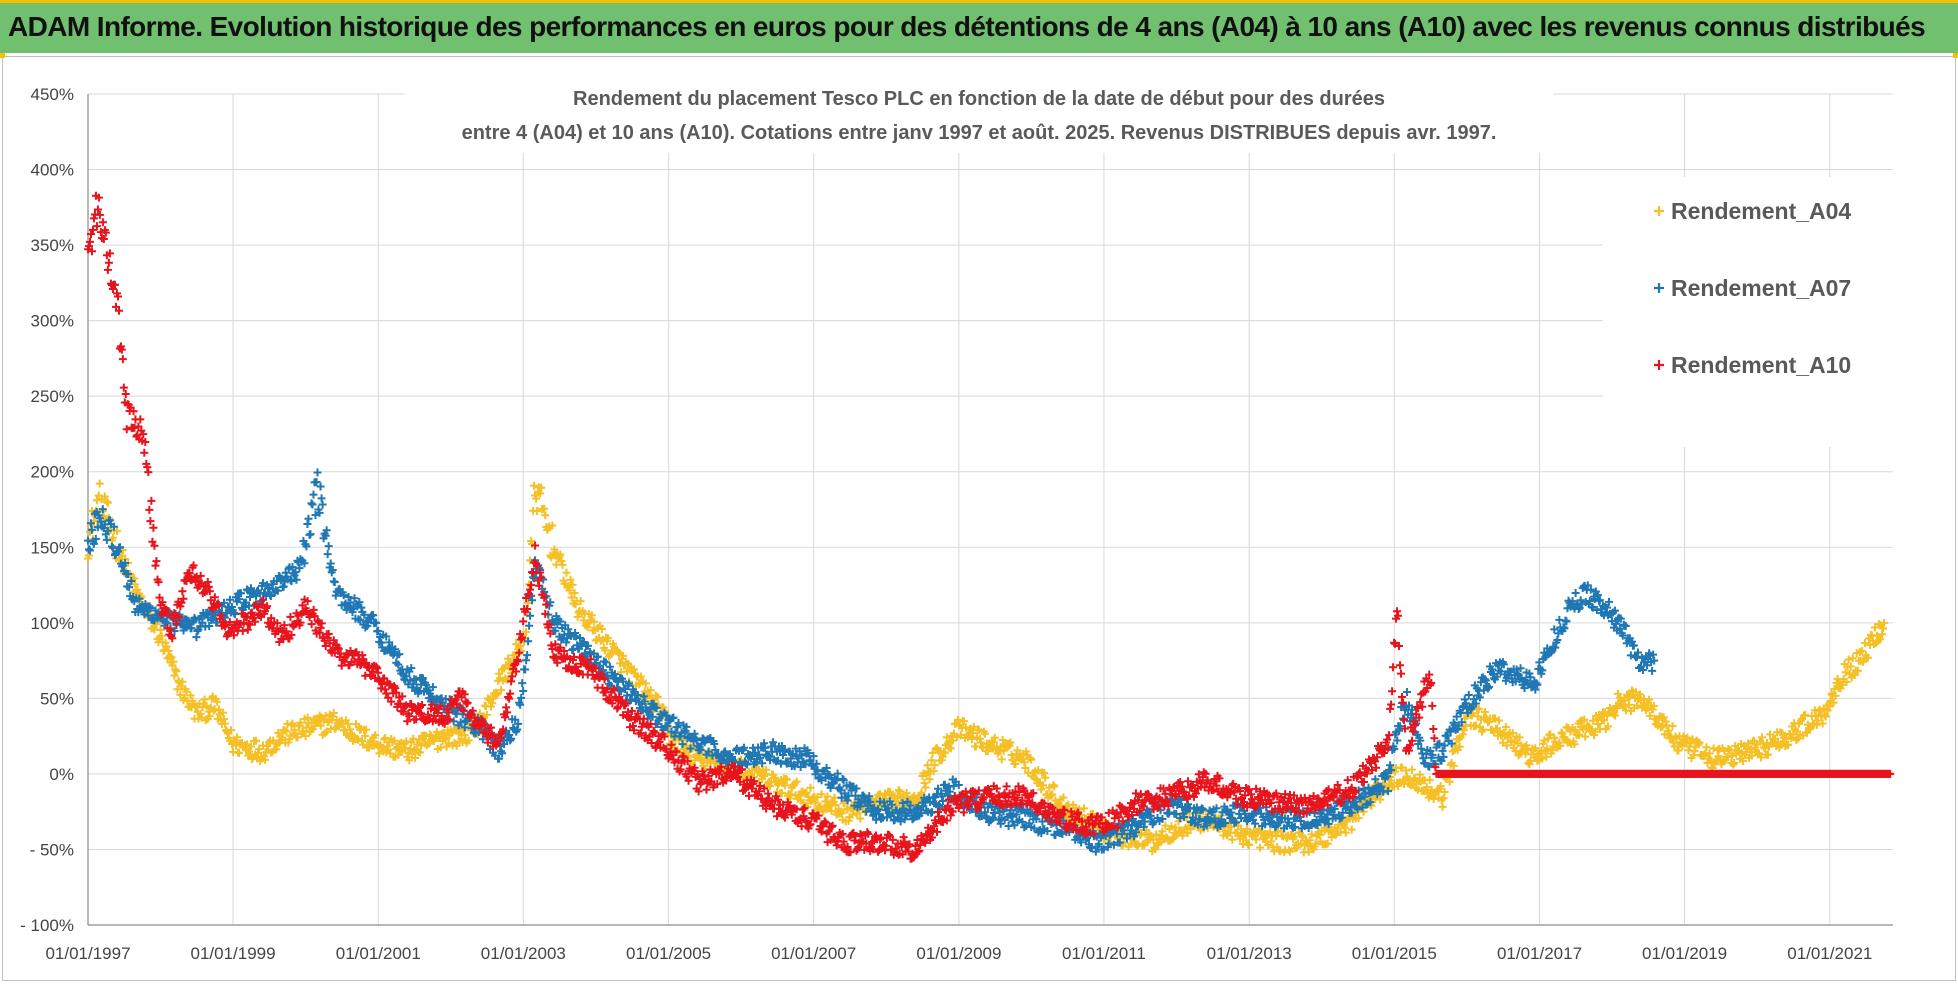 The height and width of the screenshot is (985, 1958). I want to click on x-tick-label: 01/01/2011, so click(1104, 953).